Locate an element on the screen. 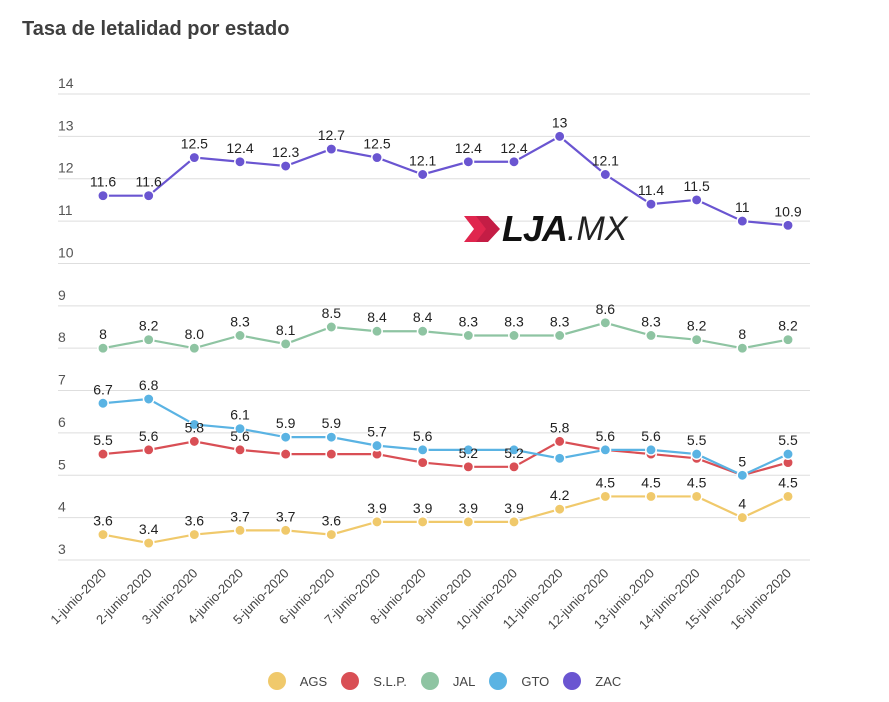 This screenshot has width=889, height=702. legend-item: GTO is located at coordinates (519, 681).